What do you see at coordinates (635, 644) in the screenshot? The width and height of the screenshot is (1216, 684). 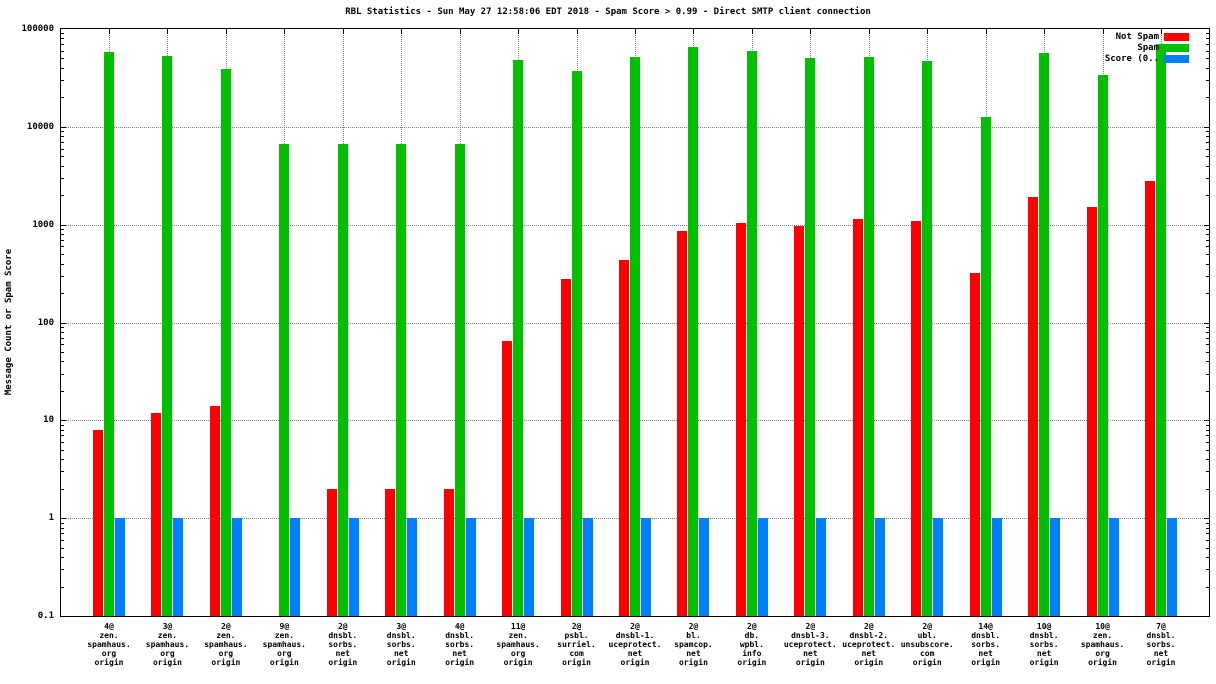 I see `x-tick-label: 2@ dnsbl-1. uceprotect. net origin` at bounding box center [635, 644].